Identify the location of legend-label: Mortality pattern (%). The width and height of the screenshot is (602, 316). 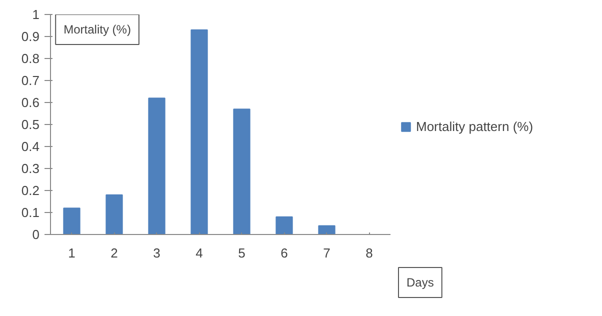
(475, 126).